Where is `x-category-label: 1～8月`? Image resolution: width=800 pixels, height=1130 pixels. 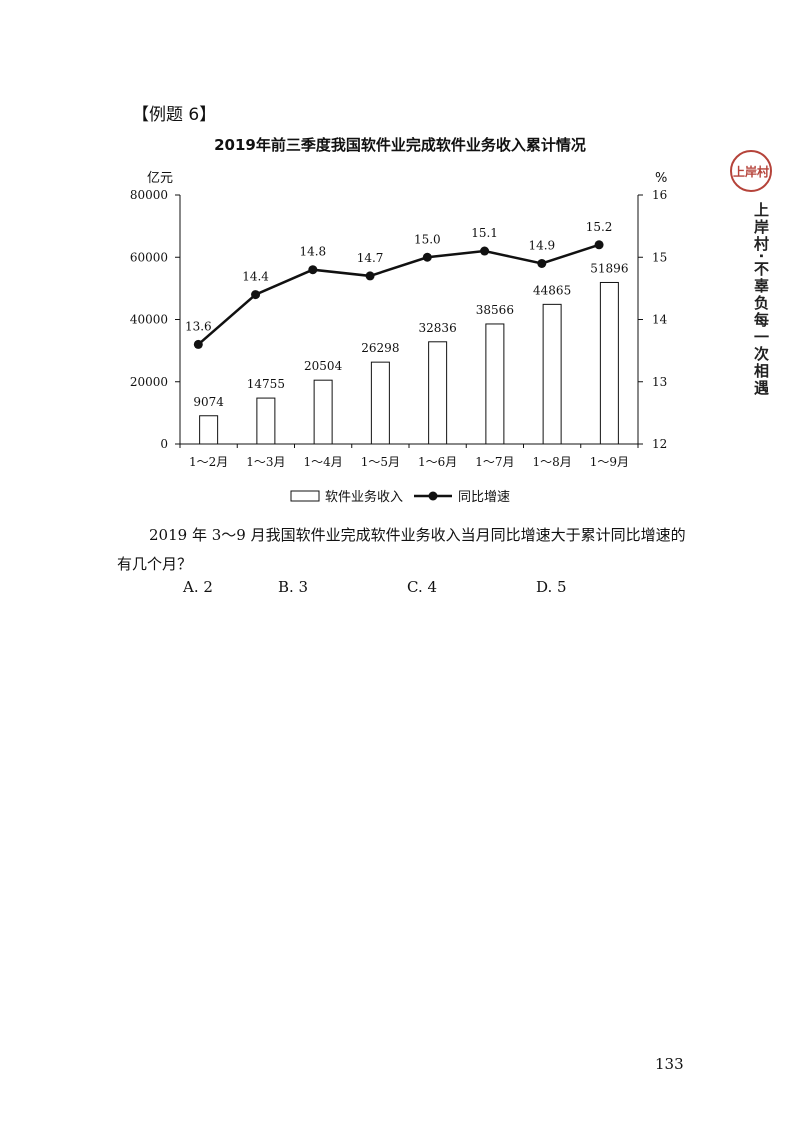 x-category-label: 1～8月 is located at coordinates (551, 462).